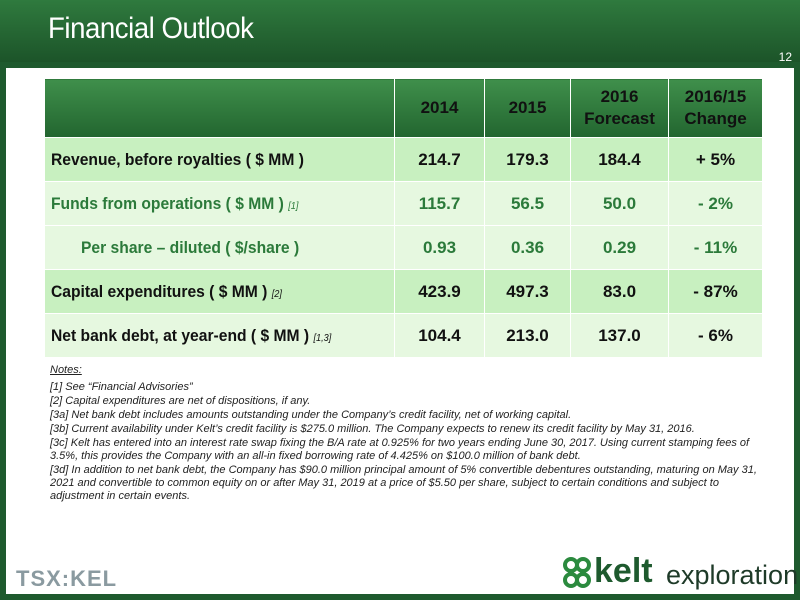 This screenshot has height=600, width=800. Describe the element at coordinates (577, 572) in the screenshot. I see `kelt-knot-icon` at that location.